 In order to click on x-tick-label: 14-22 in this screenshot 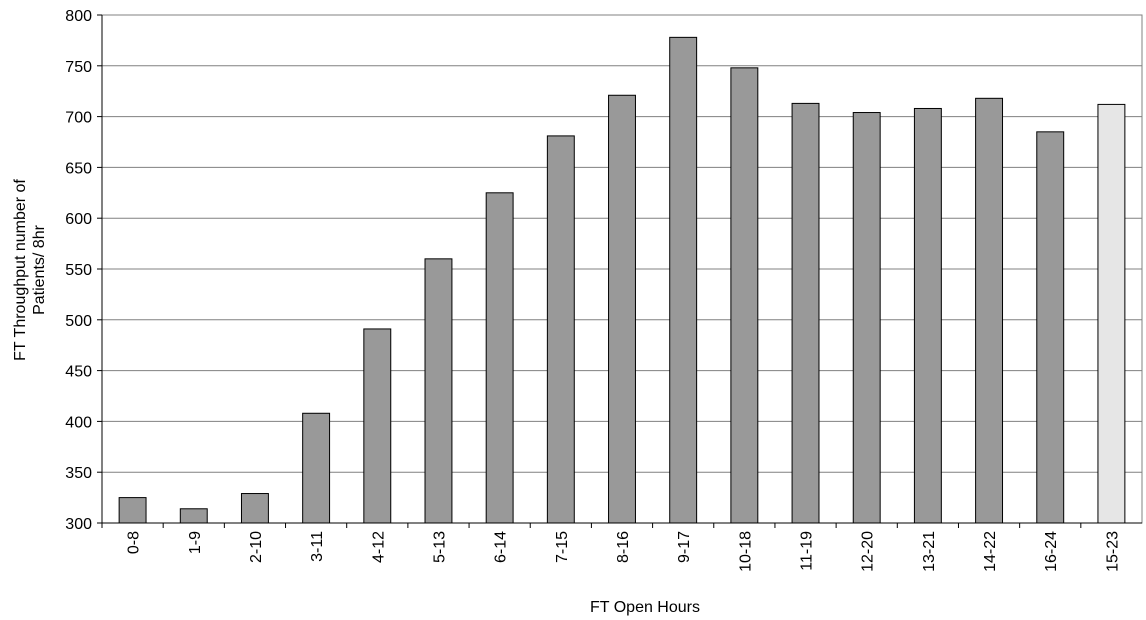, I will do `click(990, 551)`.